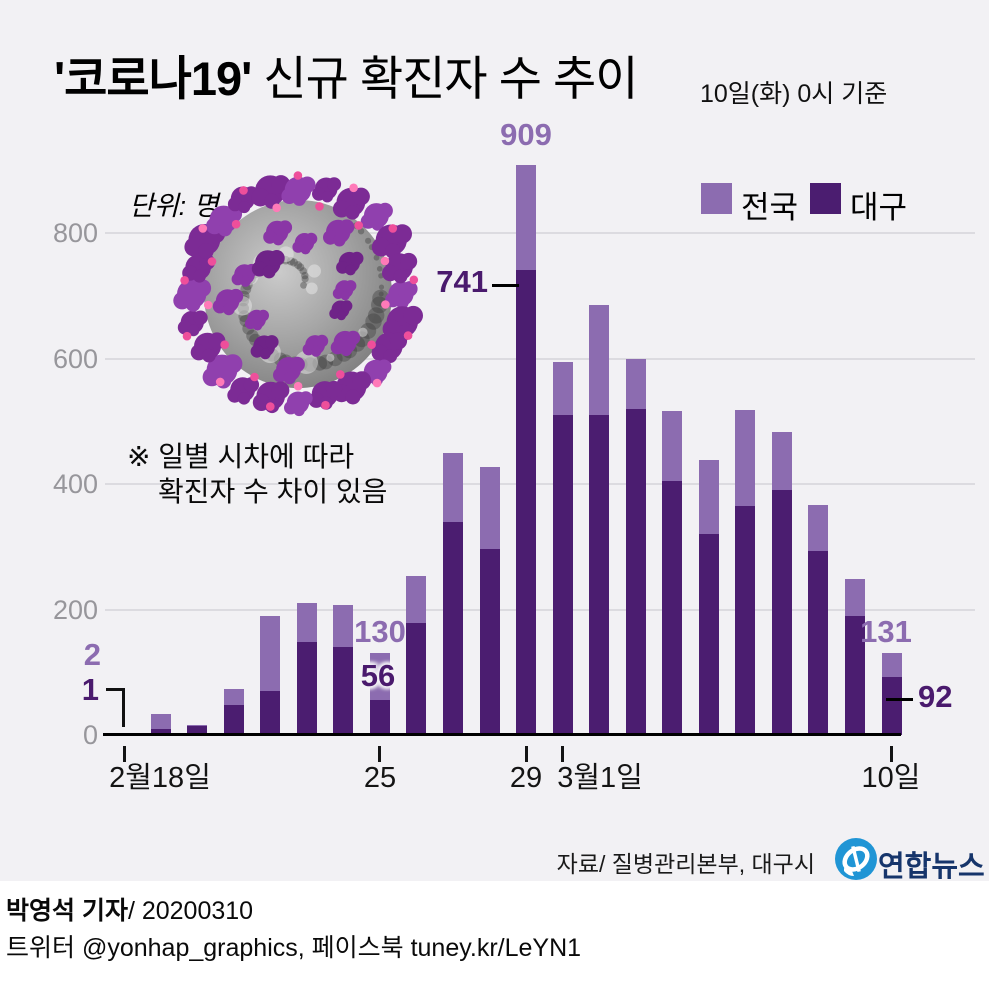  Describe the element at coordinates (233, 720) in the screenshot. I see `bar-2월21일-daegu` at that location.